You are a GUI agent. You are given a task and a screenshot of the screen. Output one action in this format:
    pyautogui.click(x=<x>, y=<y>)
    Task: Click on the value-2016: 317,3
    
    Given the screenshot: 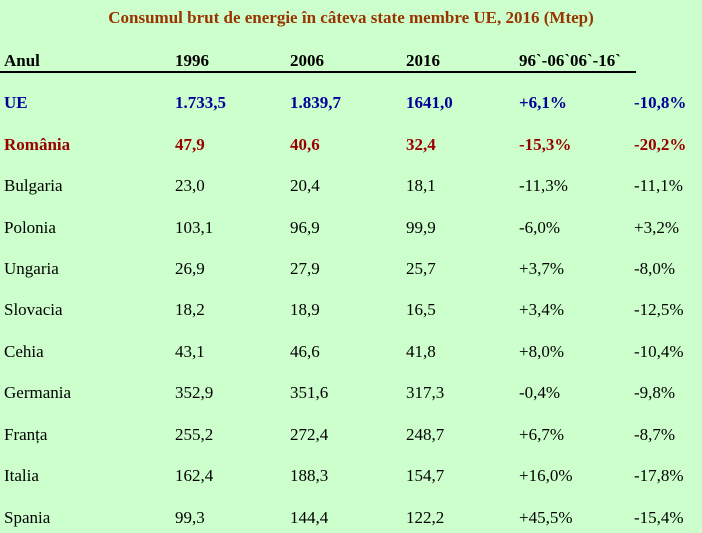 What is the action you would take?
    pyautogui.click(x=425, y=392)
    